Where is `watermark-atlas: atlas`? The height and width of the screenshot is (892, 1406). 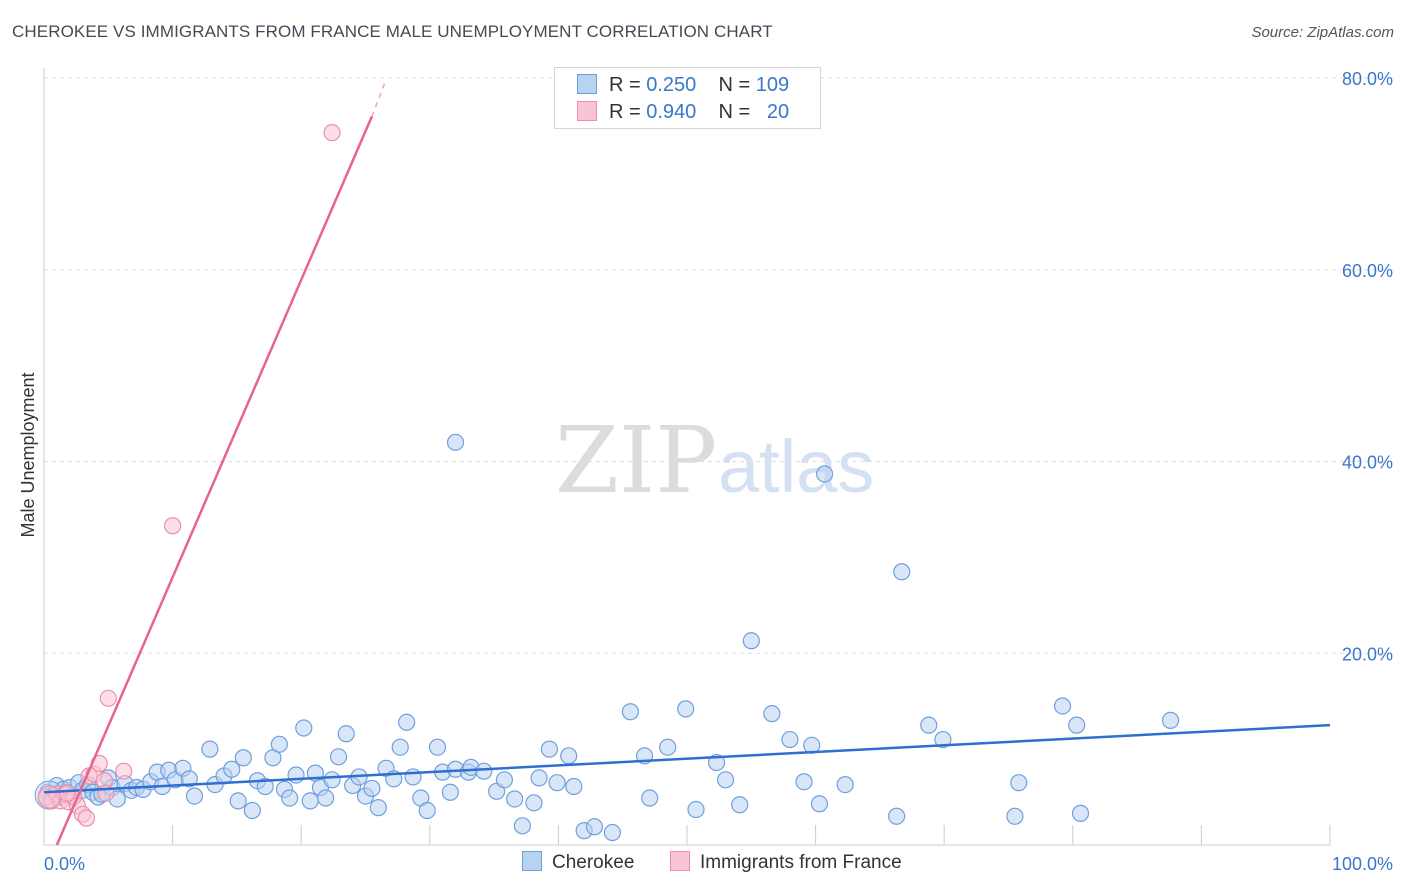
watermark-atlas: atlas is located at coordinates (796, 466).